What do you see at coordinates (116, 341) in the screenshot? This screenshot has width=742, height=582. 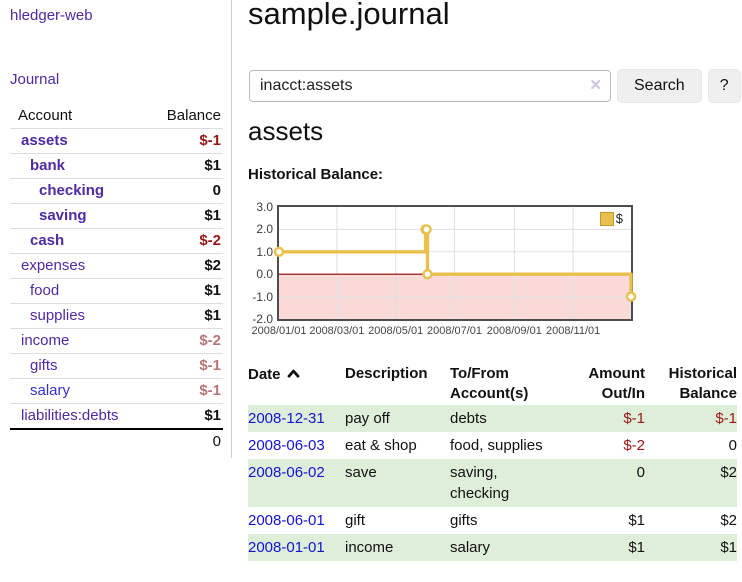 I see `account-row: income $-2` at bounding box center [116, 341].